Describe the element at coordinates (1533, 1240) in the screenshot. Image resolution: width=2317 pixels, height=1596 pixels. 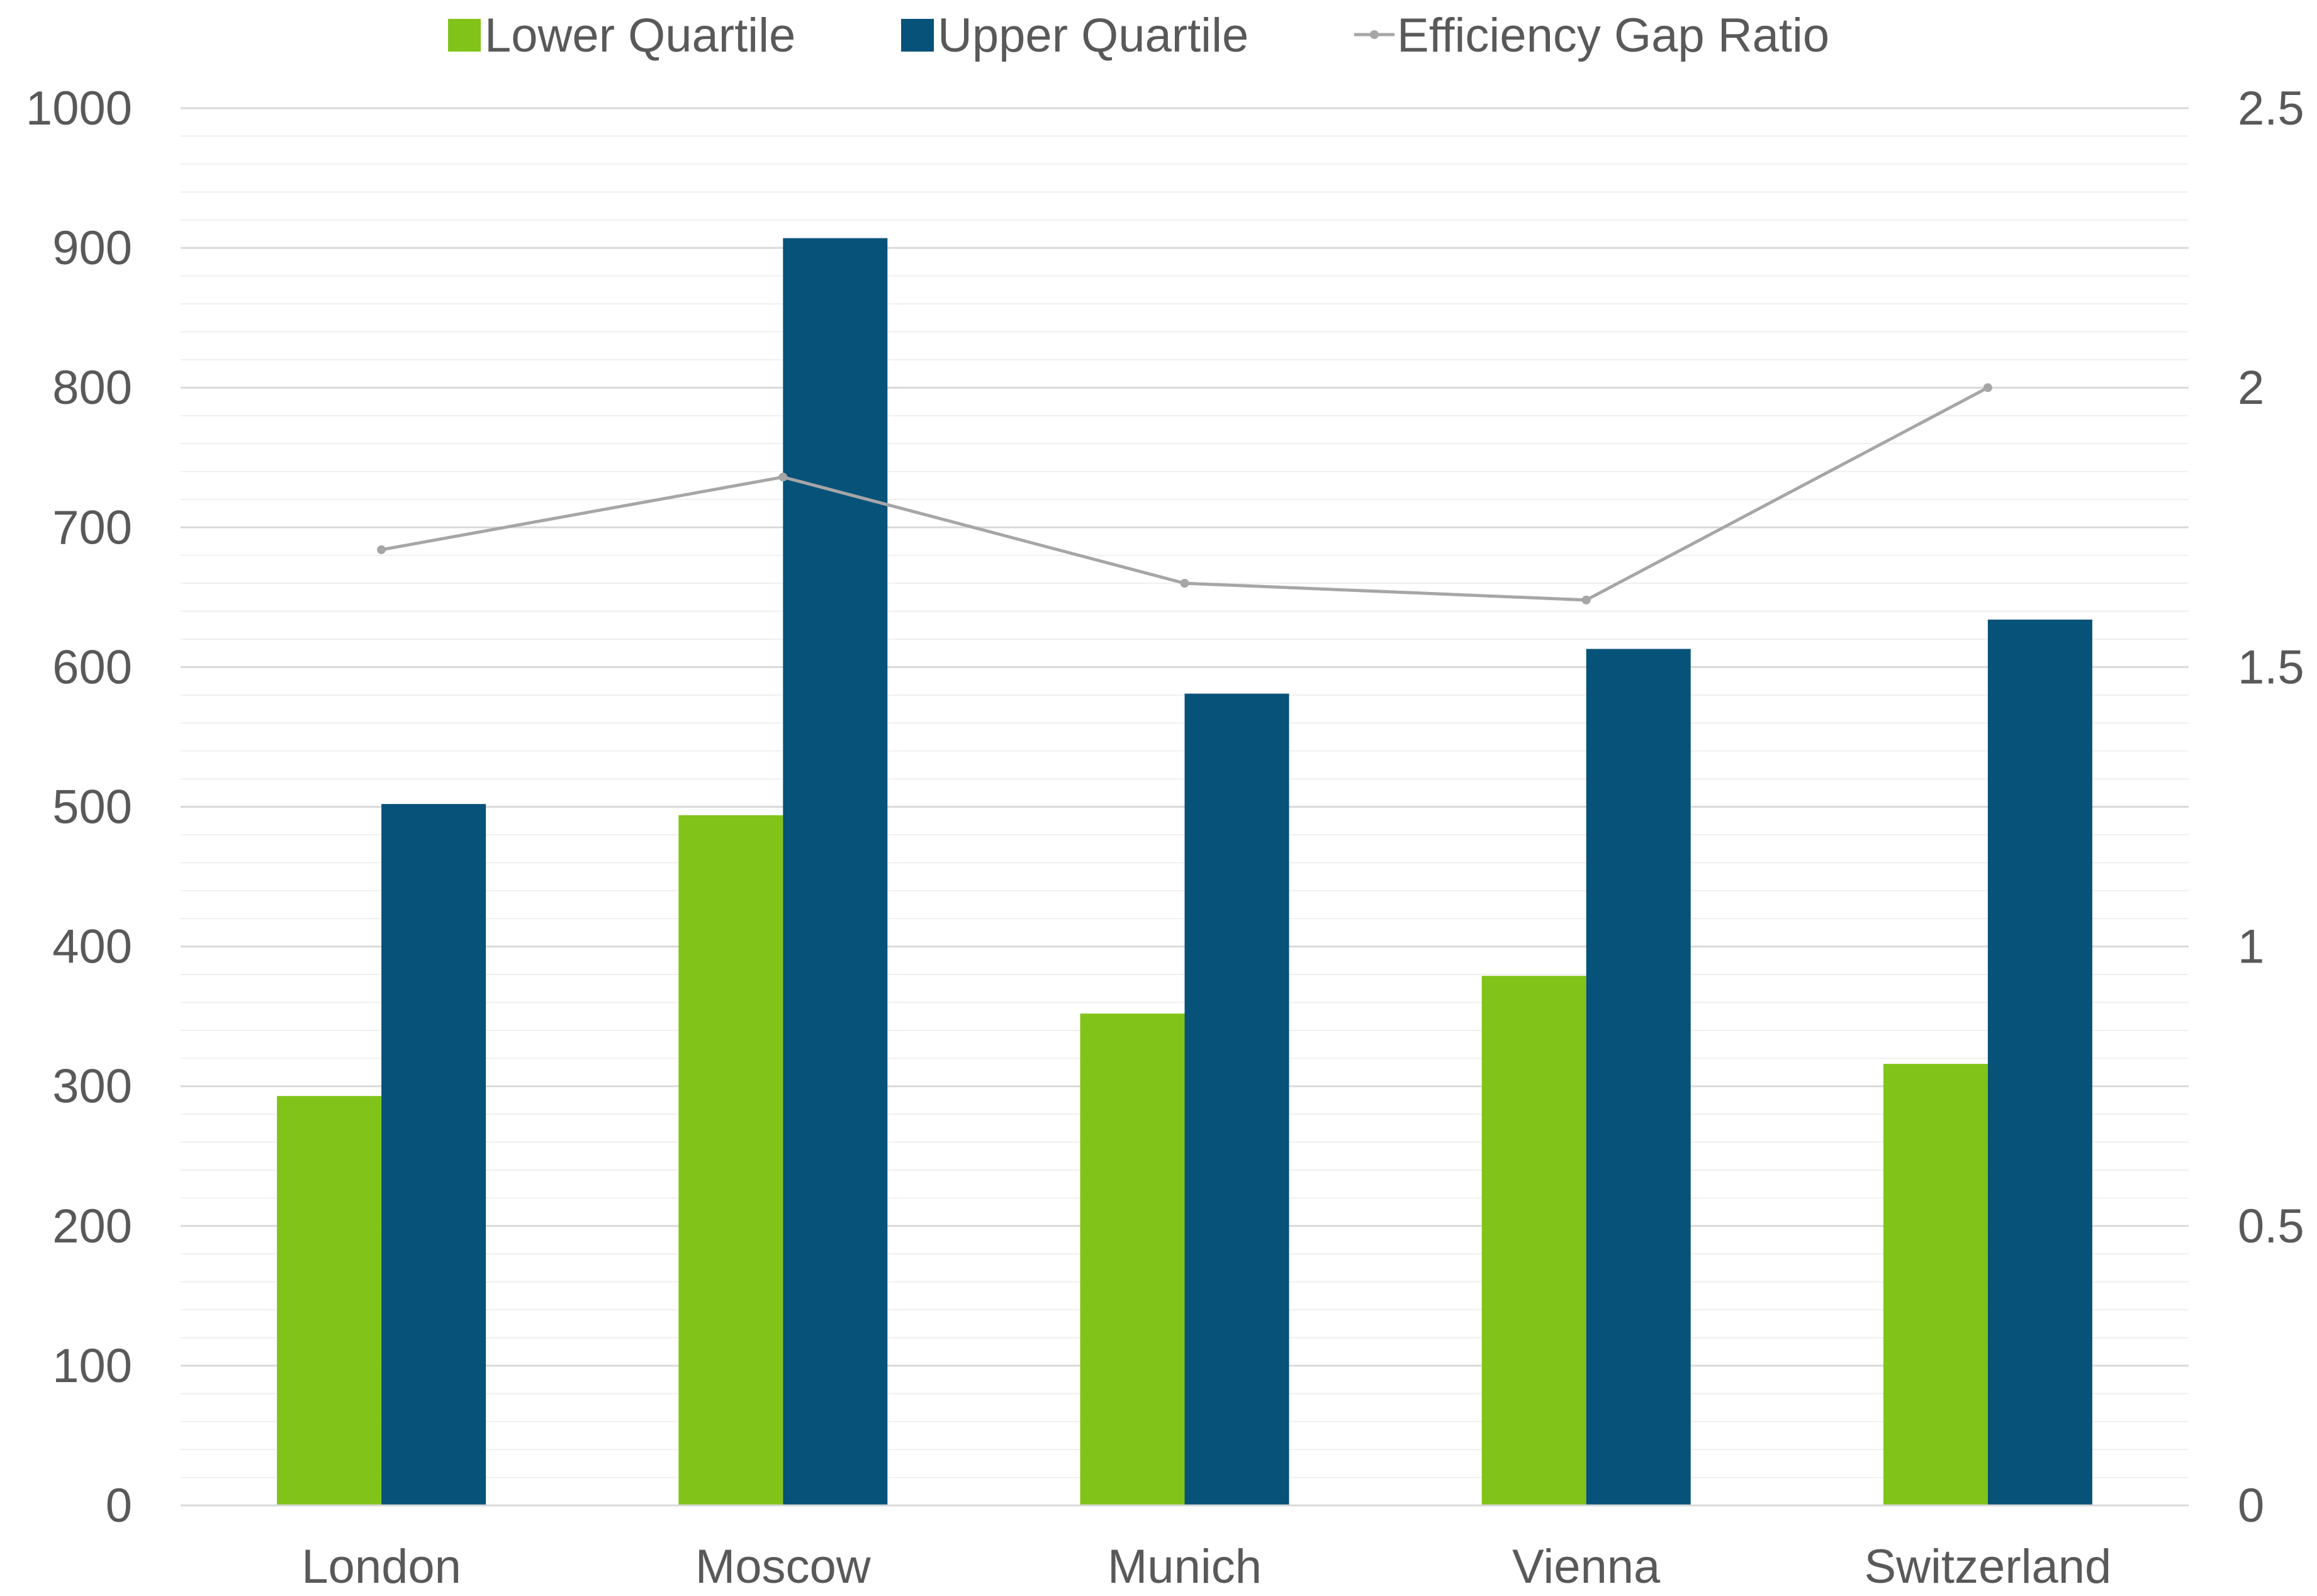
I see `bar-lower-quartile-vienna` at that location.